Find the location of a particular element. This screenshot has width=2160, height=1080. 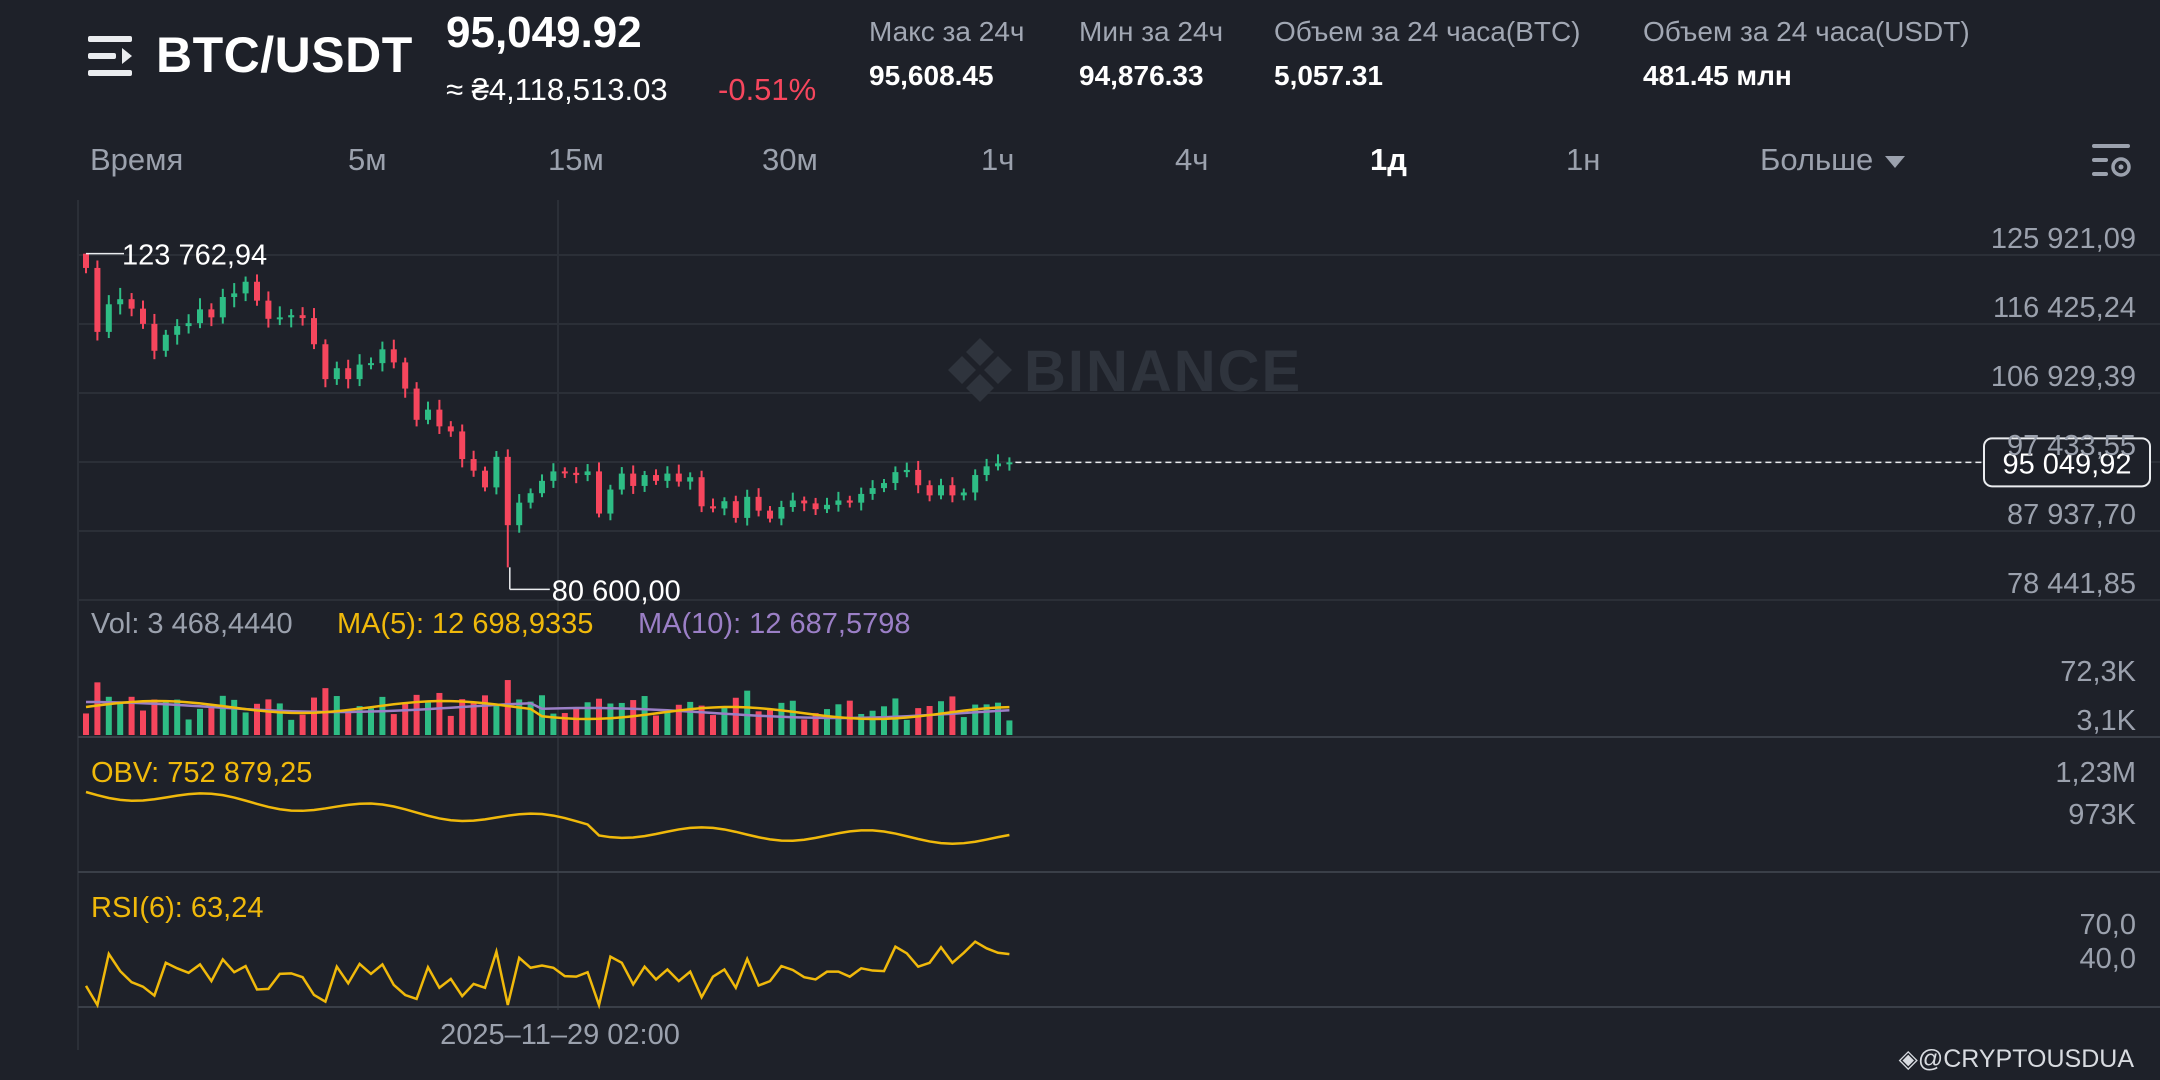

price-axis-label: 106 929,39 is located at coordinates (2063, 377).